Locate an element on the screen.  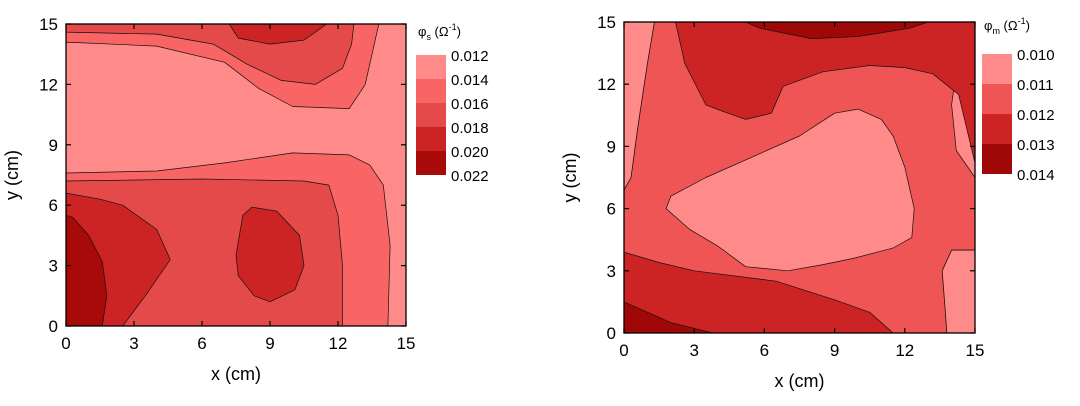
legend-level-label: 0.022 is located at coordinates (470, 176).